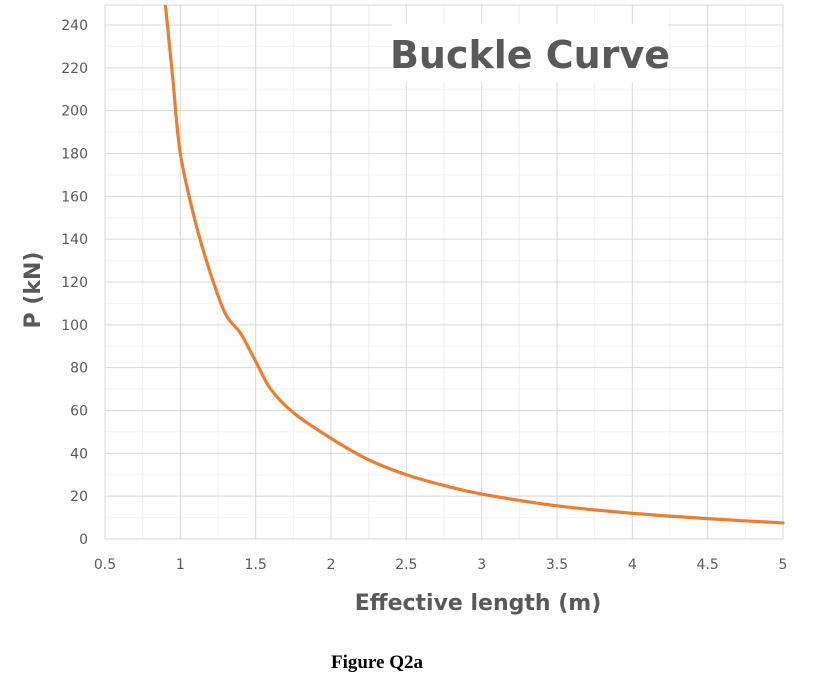  What do you see at coordinates (74, 197) in the screenshot?
I see `y-tick-label: 160` at bounding box center [74, 197].